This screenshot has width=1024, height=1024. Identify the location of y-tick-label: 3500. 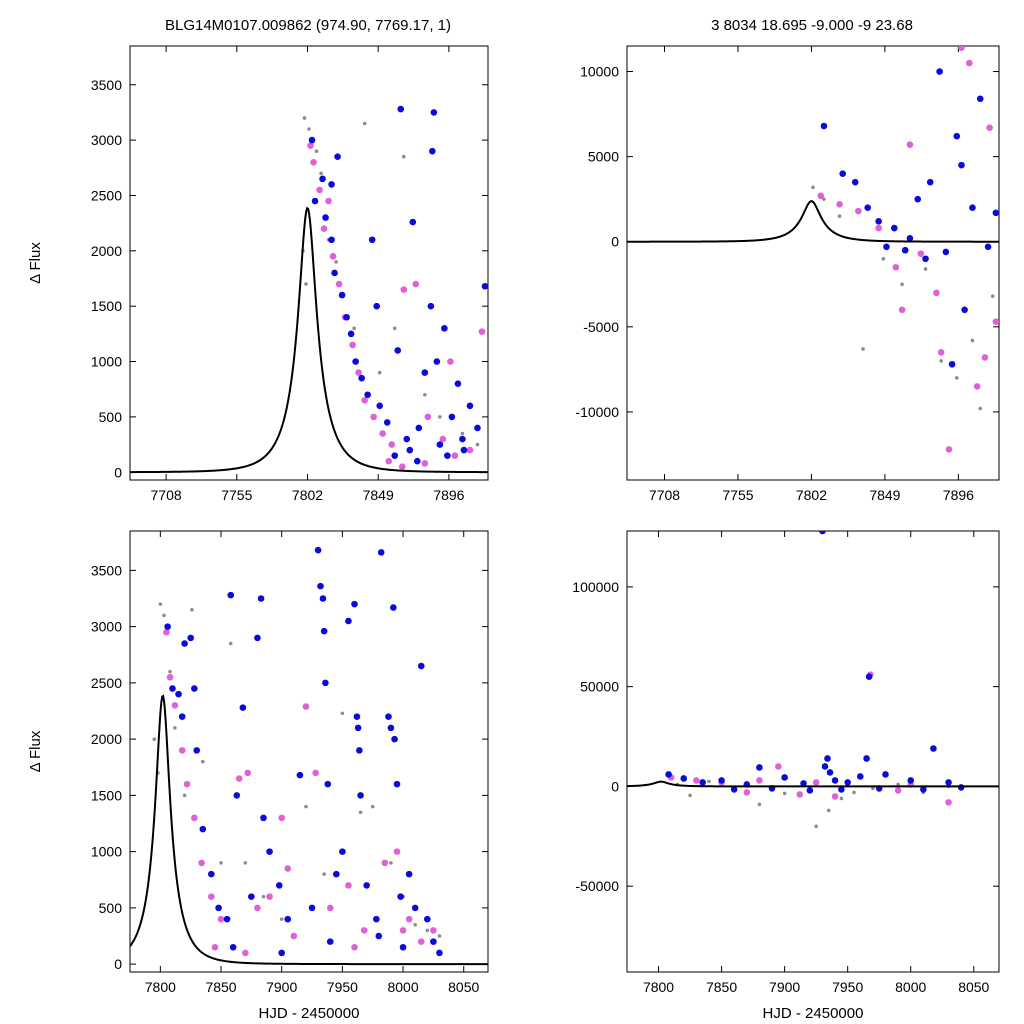
(106, 85).